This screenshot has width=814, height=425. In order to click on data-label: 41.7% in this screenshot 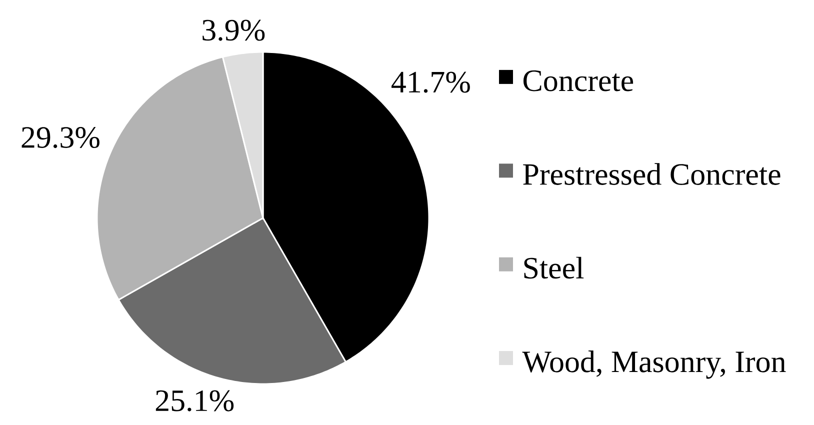, I will do `click(431, 82)`.